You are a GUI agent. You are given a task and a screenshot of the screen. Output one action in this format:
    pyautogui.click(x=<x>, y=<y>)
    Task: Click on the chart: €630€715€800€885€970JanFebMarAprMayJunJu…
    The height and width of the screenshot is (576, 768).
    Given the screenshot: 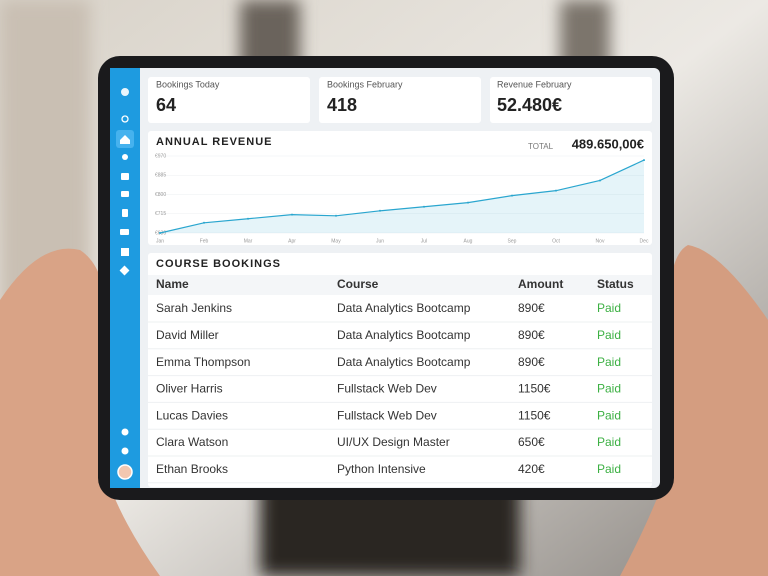 What is the action you would take?
    pyautogui.click(x=402, y=198)
    